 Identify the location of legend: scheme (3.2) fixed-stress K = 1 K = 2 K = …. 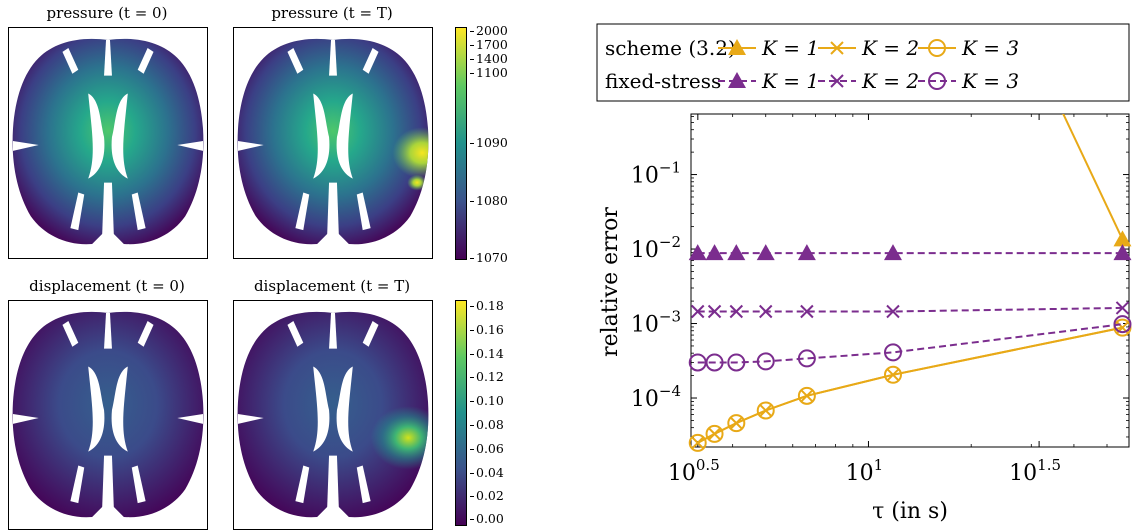
(863, 62).